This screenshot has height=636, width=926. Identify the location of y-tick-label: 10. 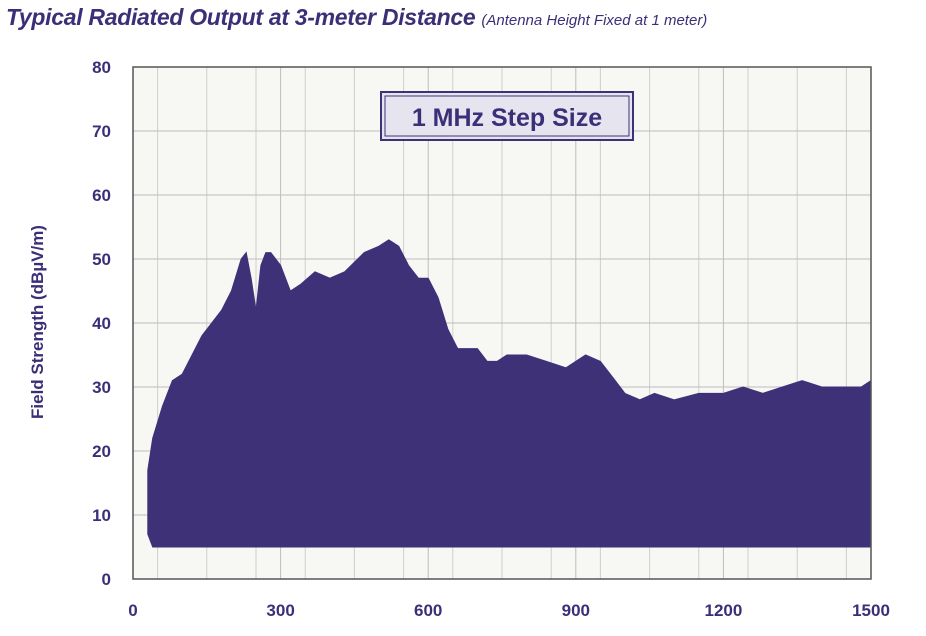
(101, 515).